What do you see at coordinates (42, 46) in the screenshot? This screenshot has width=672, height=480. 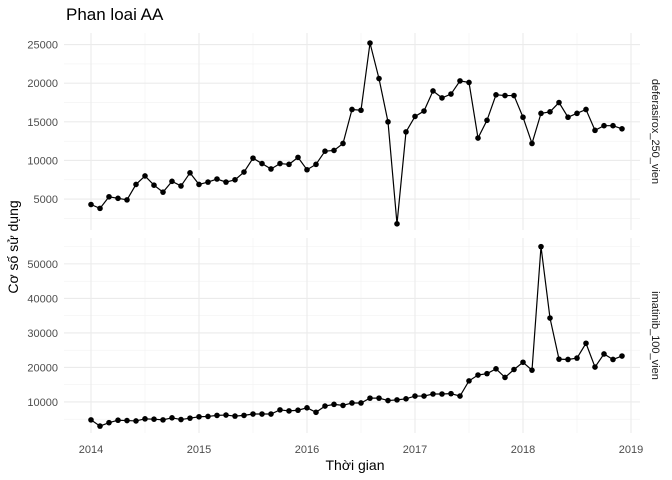 I see `y-tick-label: 25000` at bounding box center [42, 46].